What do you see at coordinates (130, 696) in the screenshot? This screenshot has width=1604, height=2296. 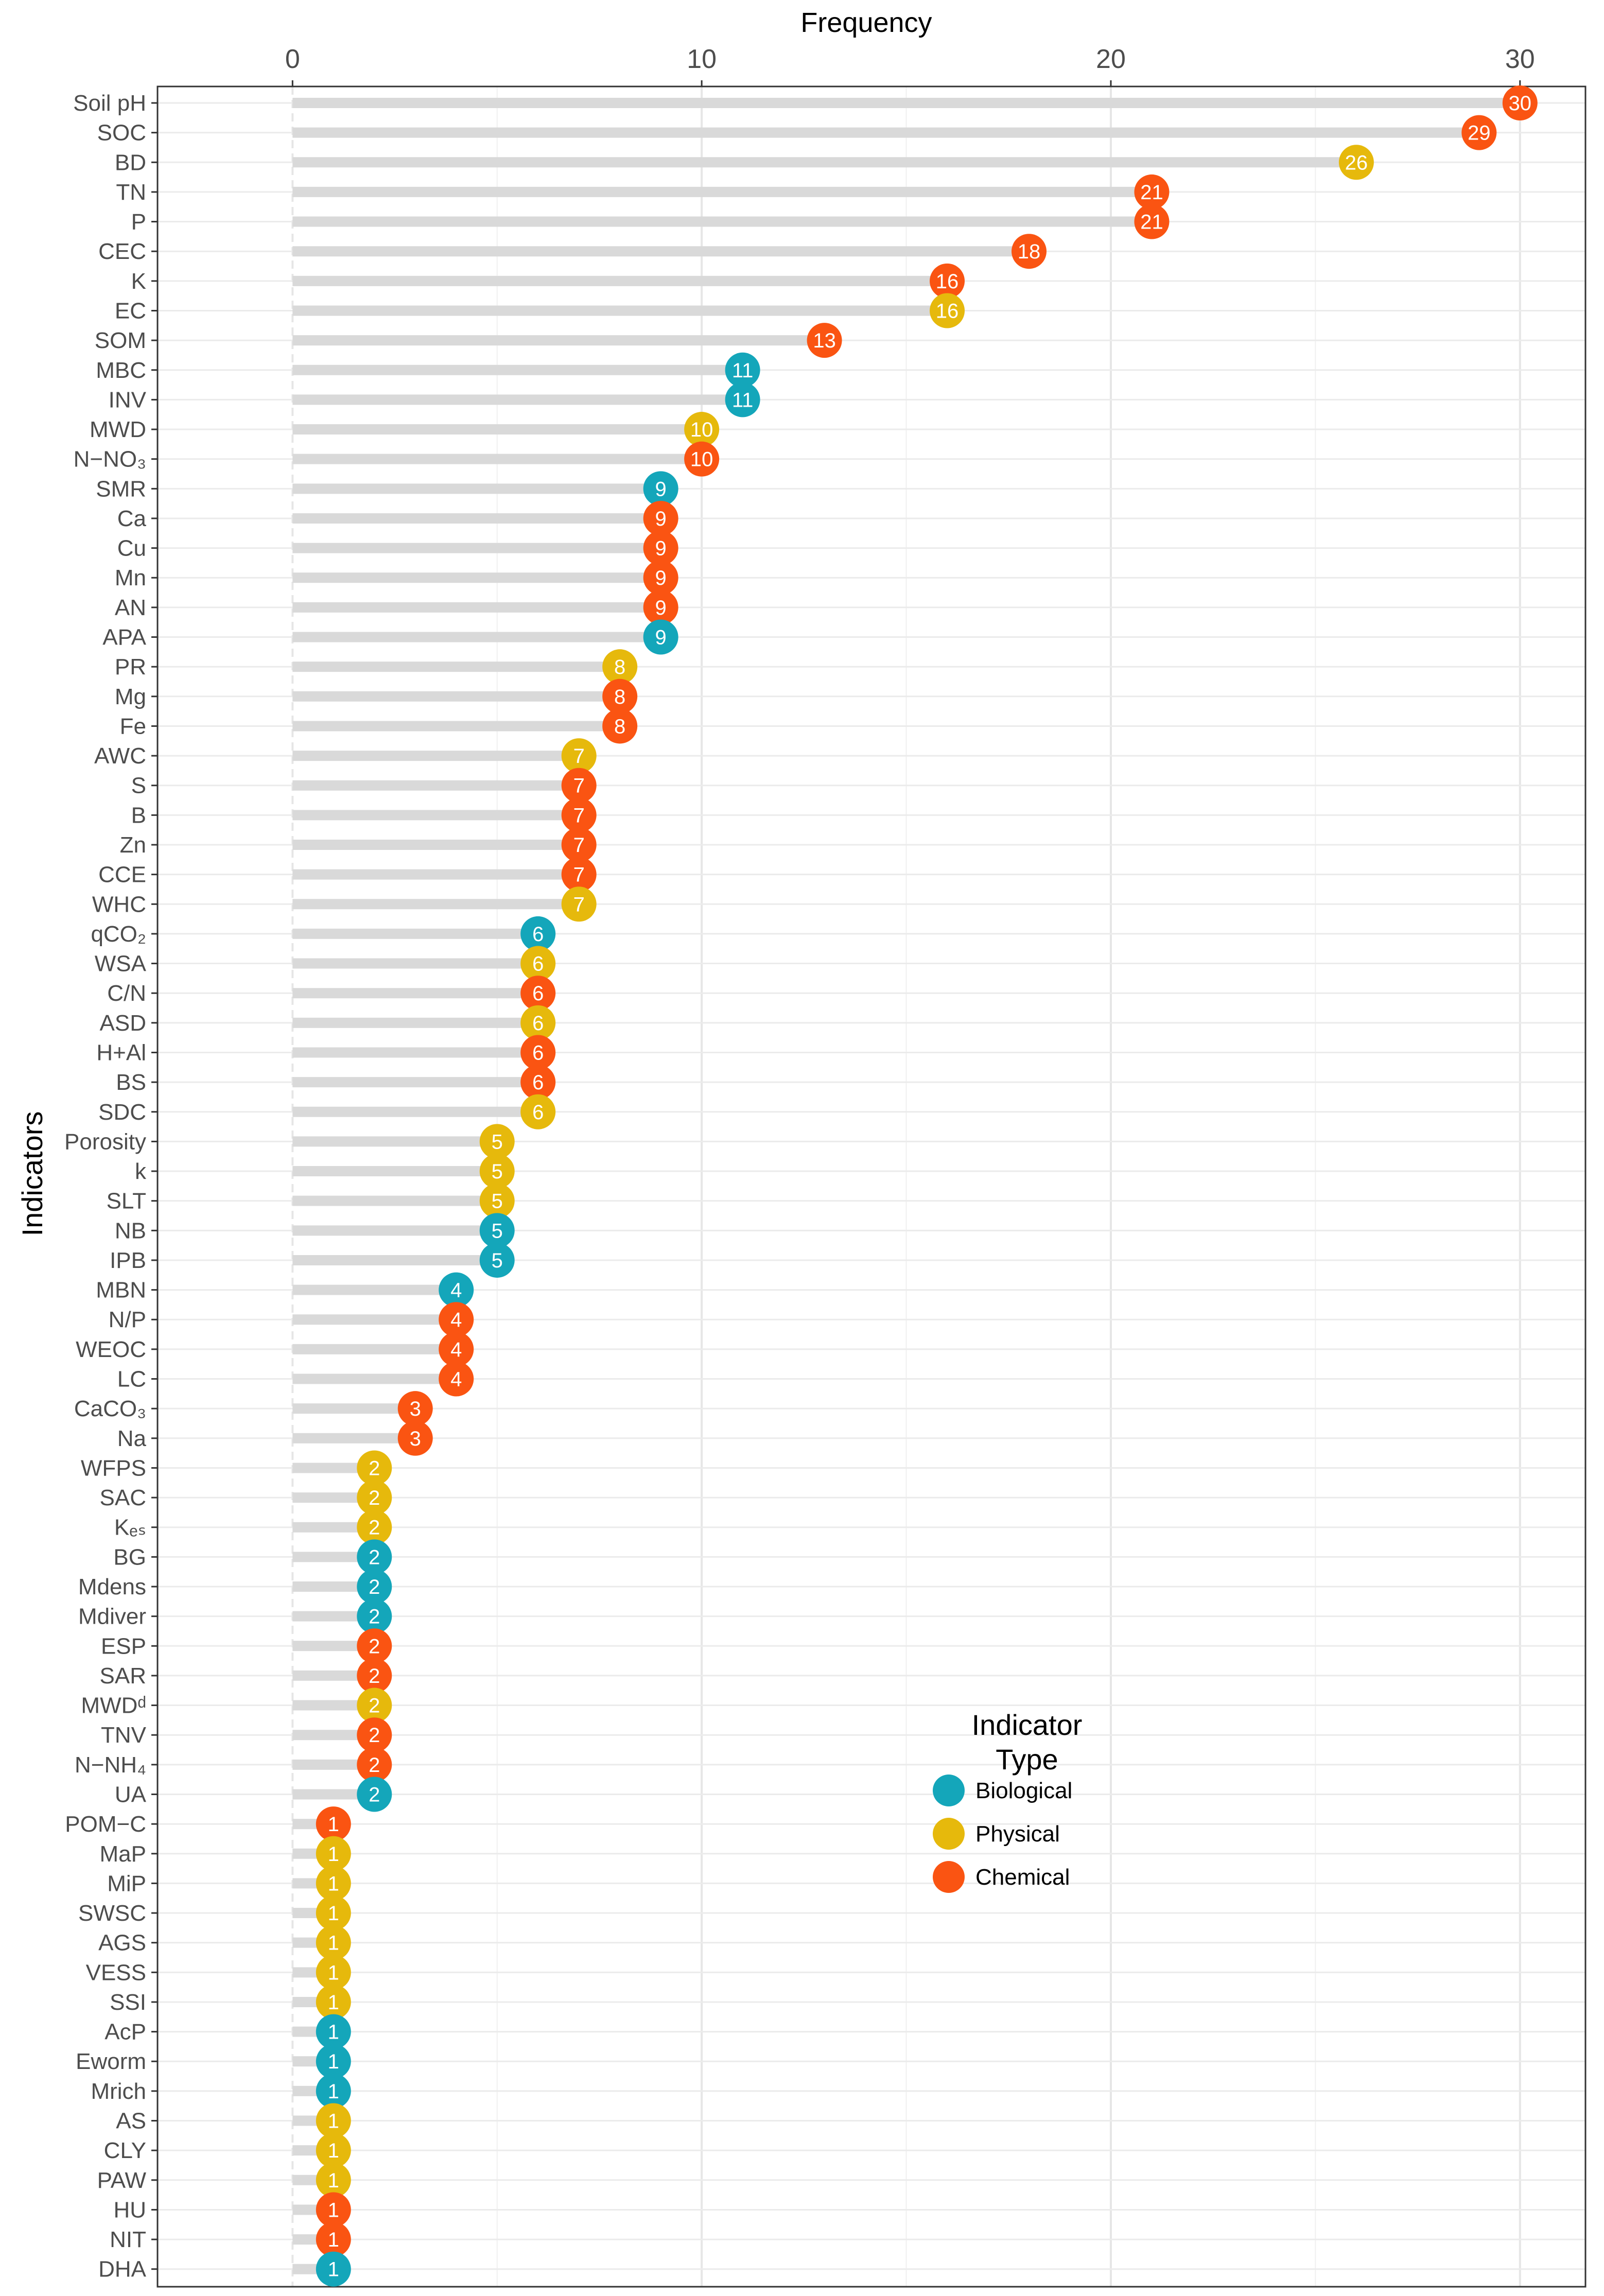 I see `indicator-label: Mg` at bounding box center [130, 696].